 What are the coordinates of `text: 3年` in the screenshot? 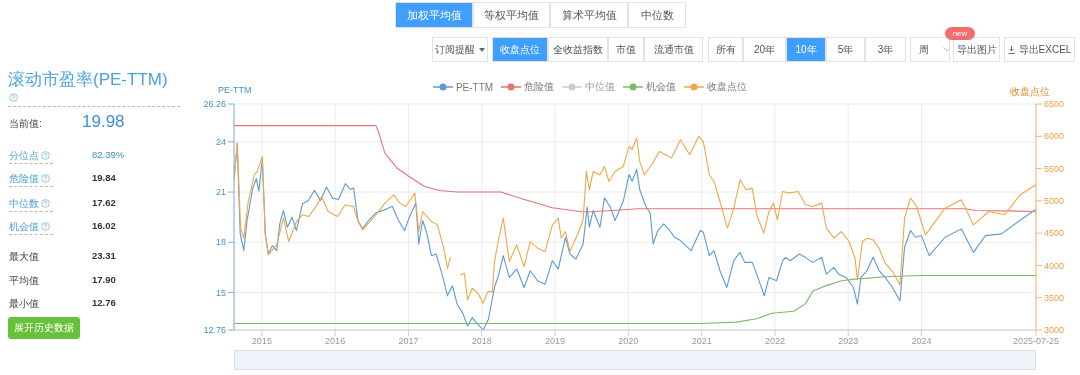 It's located at (885, 49).